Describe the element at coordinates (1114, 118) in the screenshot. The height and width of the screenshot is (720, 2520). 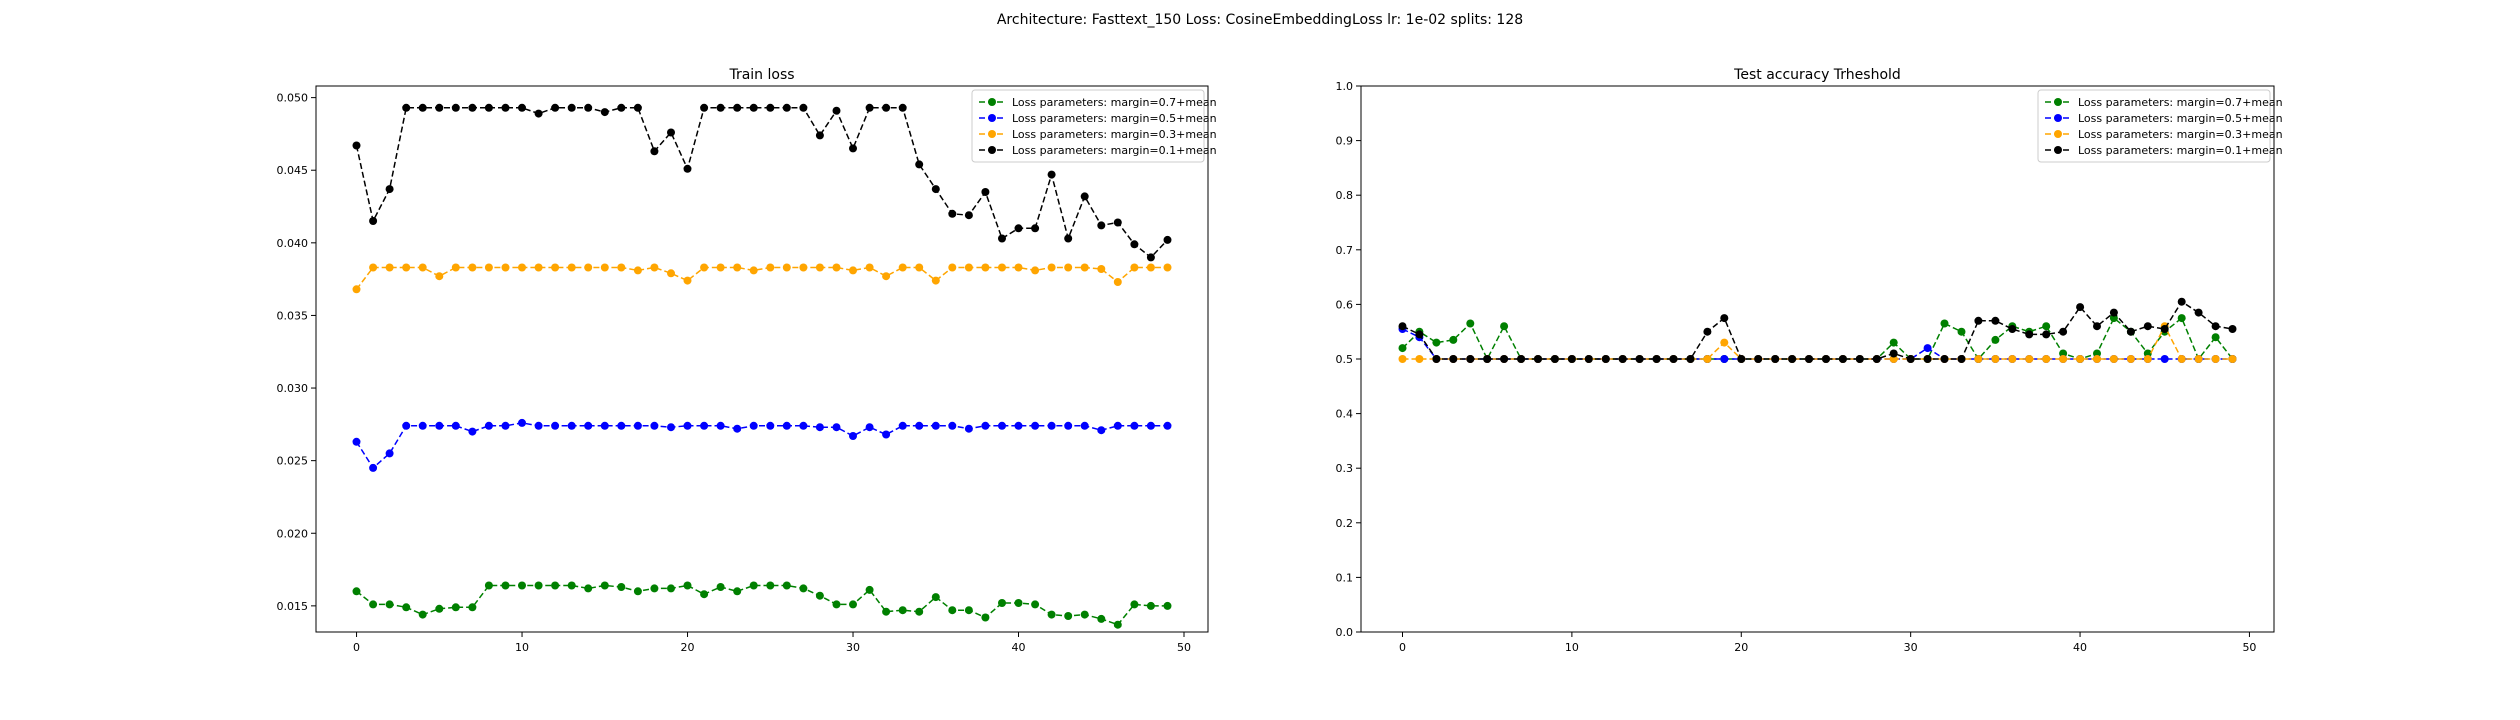
I see `train-loss-legend-label: Loss parameters: margin=0.5+mean` at that location.